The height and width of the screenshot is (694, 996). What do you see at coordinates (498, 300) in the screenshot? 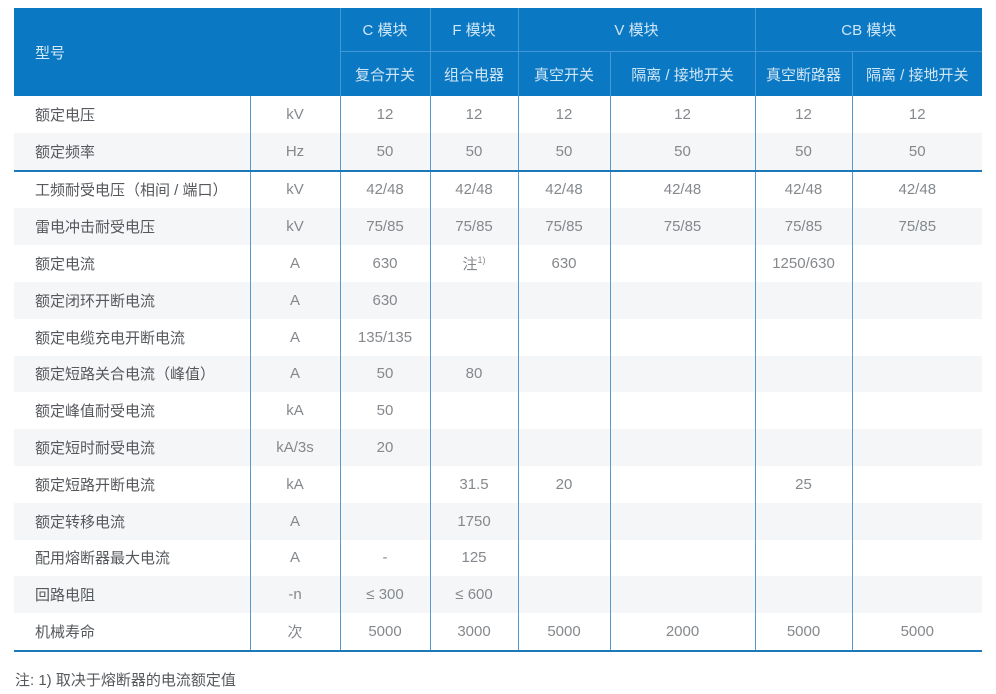
I see `table-row: 额定闭环开断电流 A 630` at bounding box center [498, 300].